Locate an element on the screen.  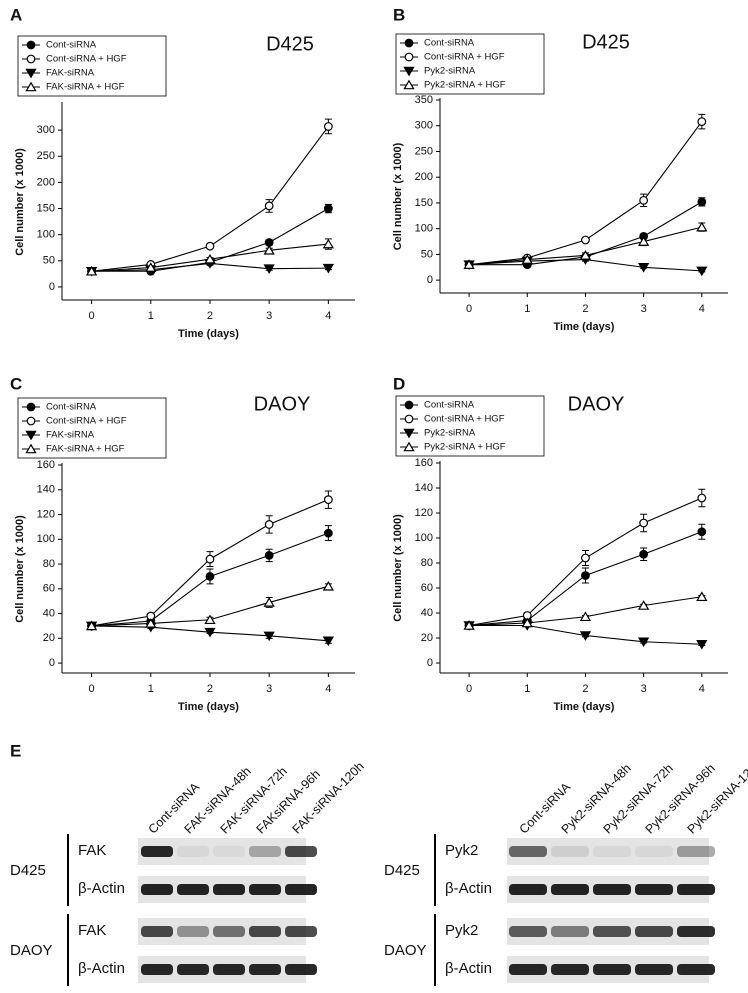
panel-label: E is located at coordinates (15, 750).